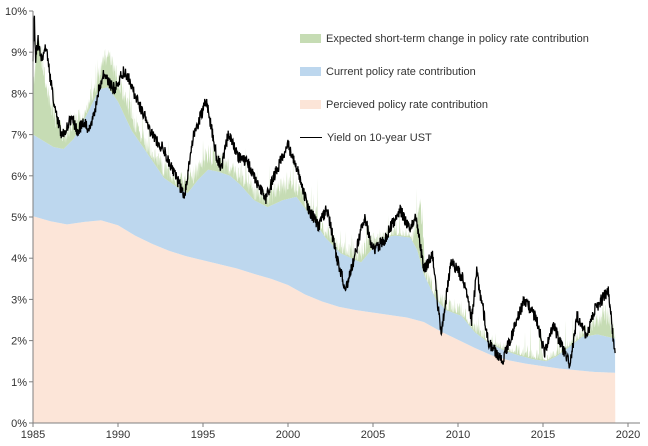  I want to click on x-tick-label: 2005, so click(373, 435).